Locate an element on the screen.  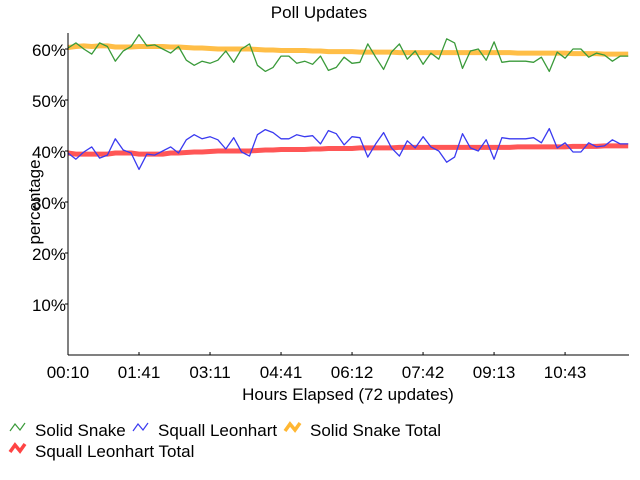
series-line-solid-snake is located at coordinates (348, 53).